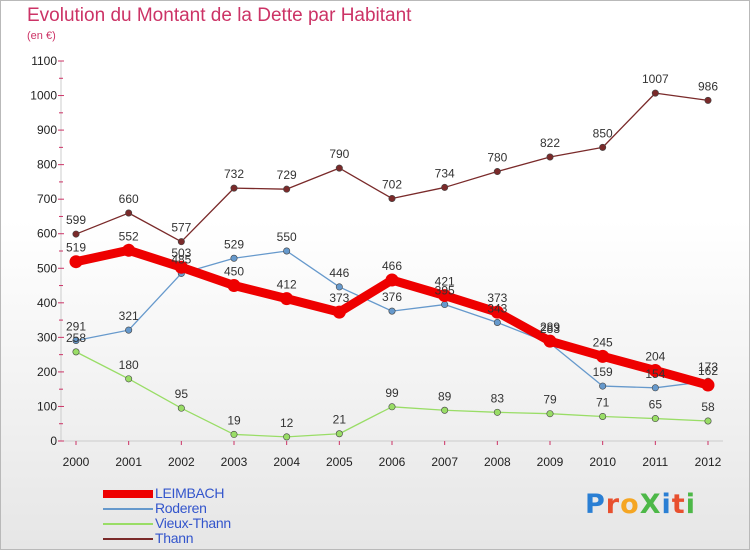  I want to click on data-label-vieux-thann: 71, so click(603, 402).